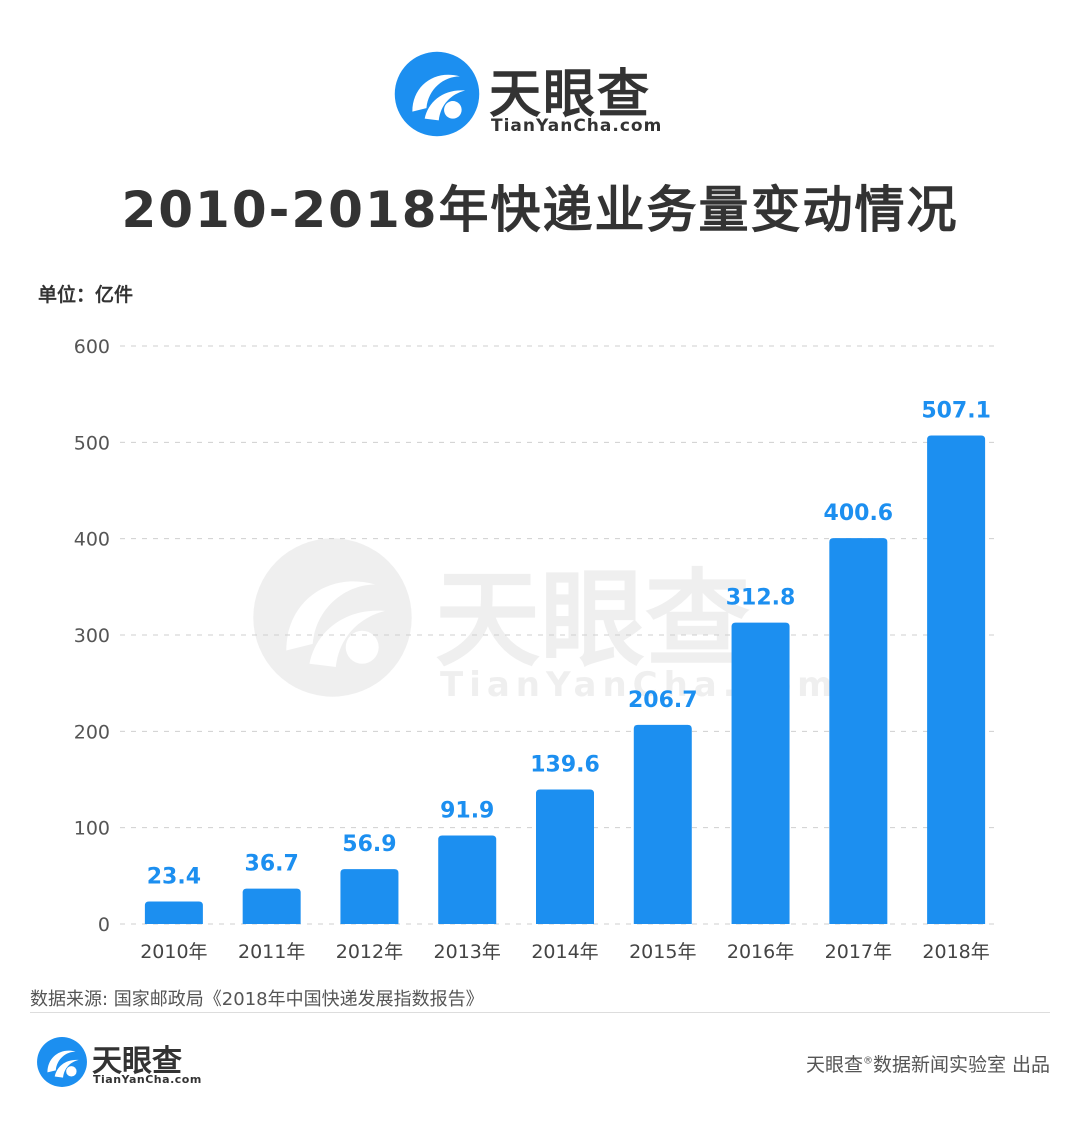 The image size is (1080, 1141). What do you see at coordinates (540, 210) in the screenshot?
I see `chart-title: 2010-2018年快递业务量变动情况` at bounding box center [540, 210].